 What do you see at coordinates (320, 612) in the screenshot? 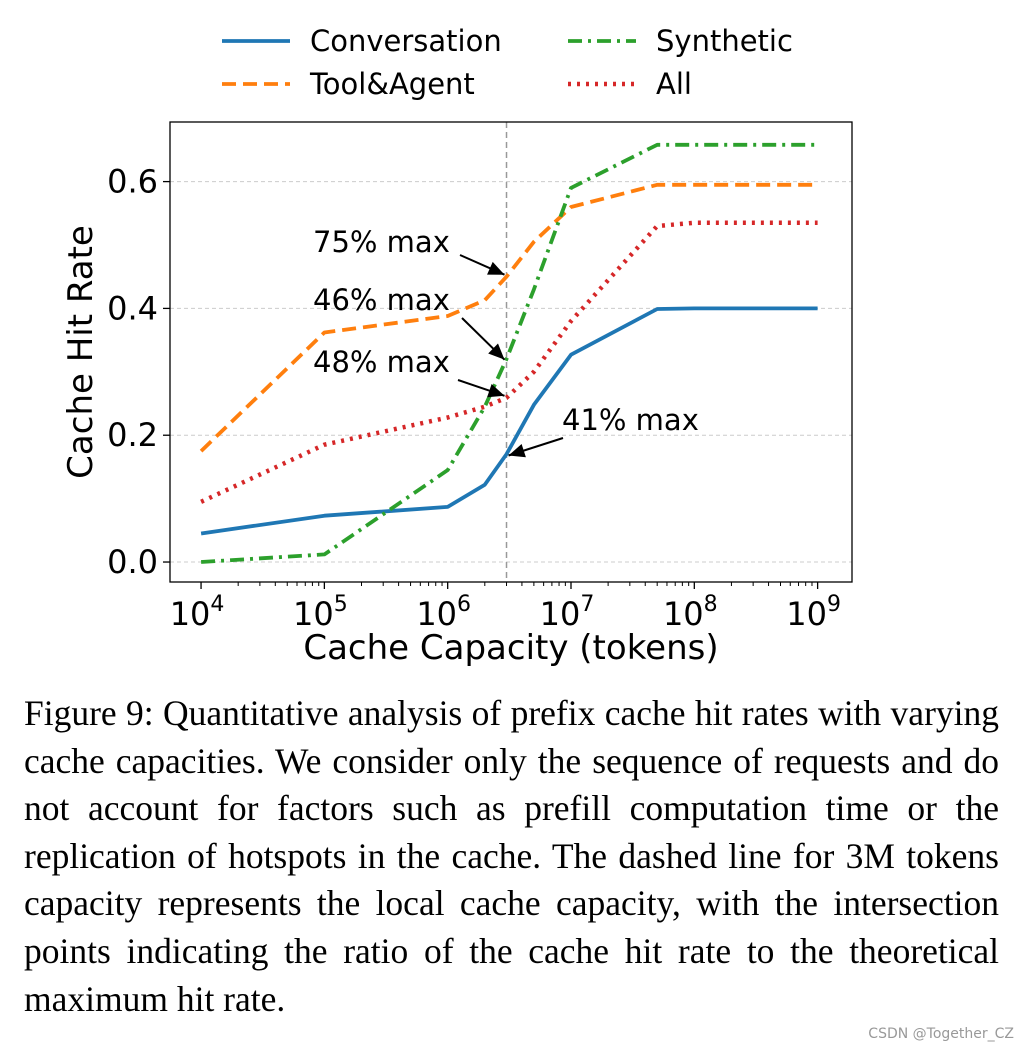
I see `x-tick-label: 10⁵` at bounding box center [320, 612].